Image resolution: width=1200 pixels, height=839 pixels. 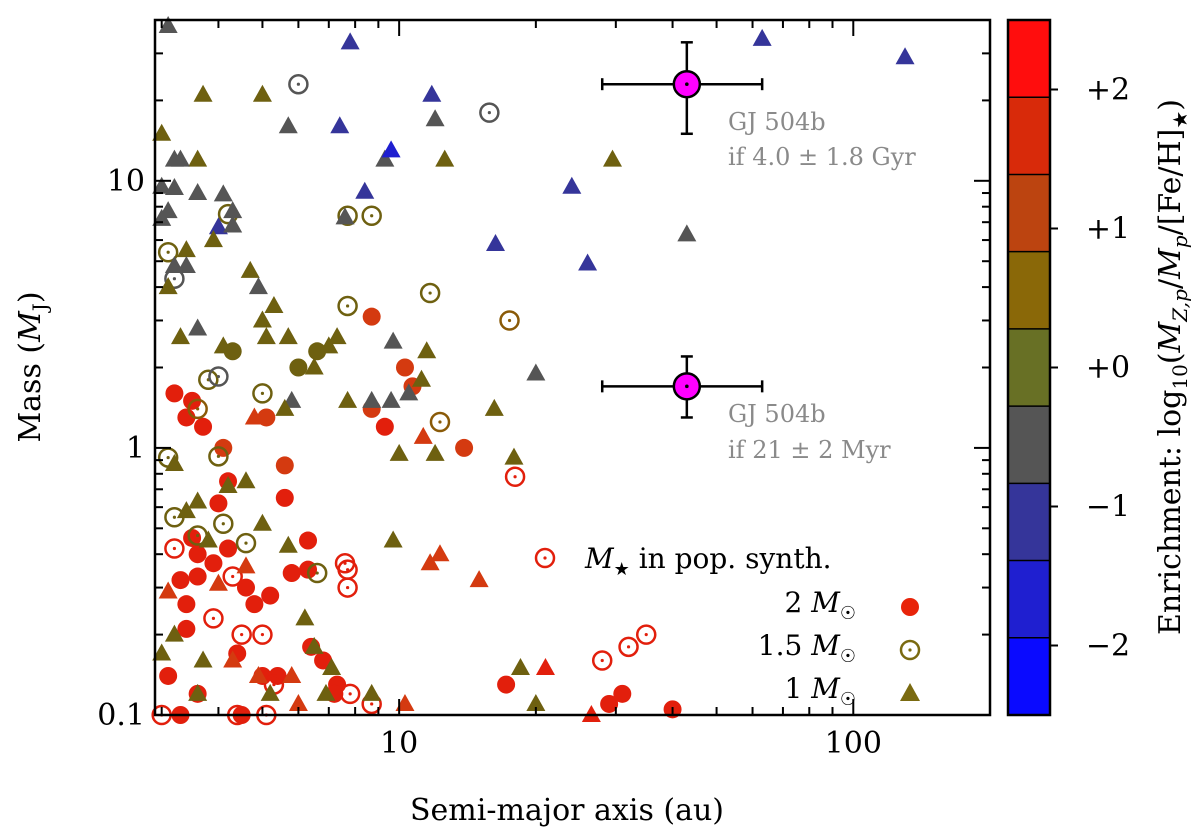 I want to click on colorbar-label-star-sub: ★, so click(x=1180, y=120).